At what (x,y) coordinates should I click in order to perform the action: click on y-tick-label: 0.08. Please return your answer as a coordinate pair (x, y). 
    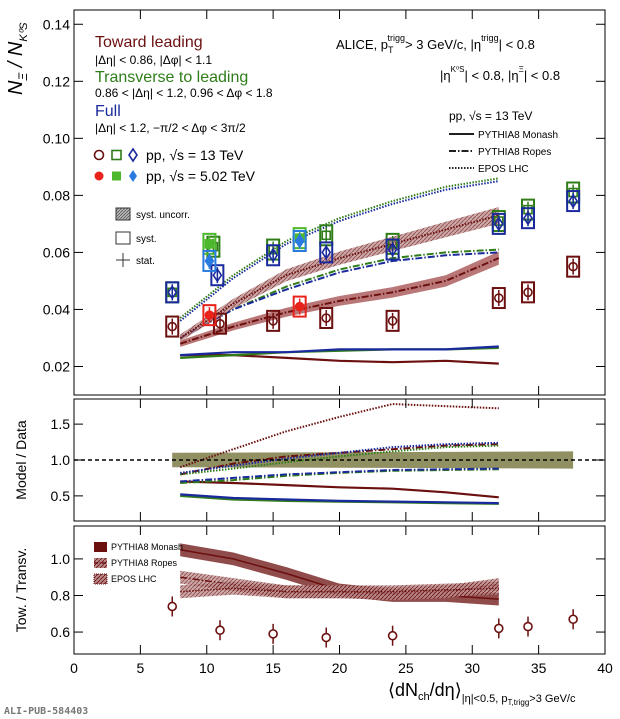
    Looking at the image, I should click on (56, 195).